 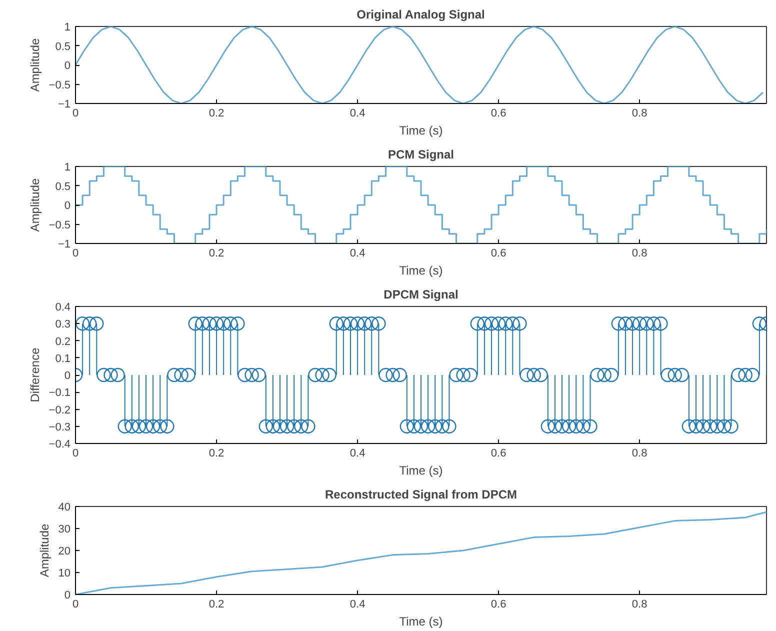 I want to click on y-tick-label: 20, so click(x=64, y=552).